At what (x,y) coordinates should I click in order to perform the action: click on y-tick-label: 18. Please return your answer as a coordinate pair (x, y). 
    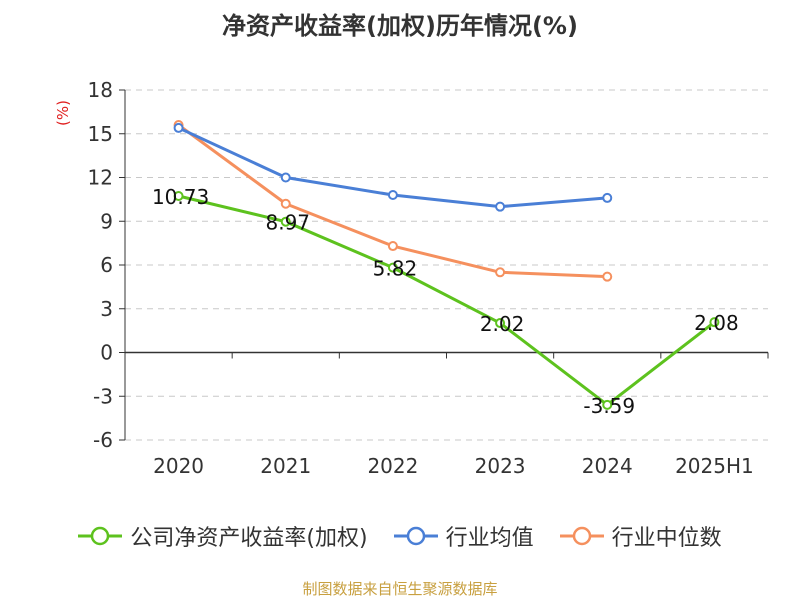
    Looking at the image, I should click on (100, 90).